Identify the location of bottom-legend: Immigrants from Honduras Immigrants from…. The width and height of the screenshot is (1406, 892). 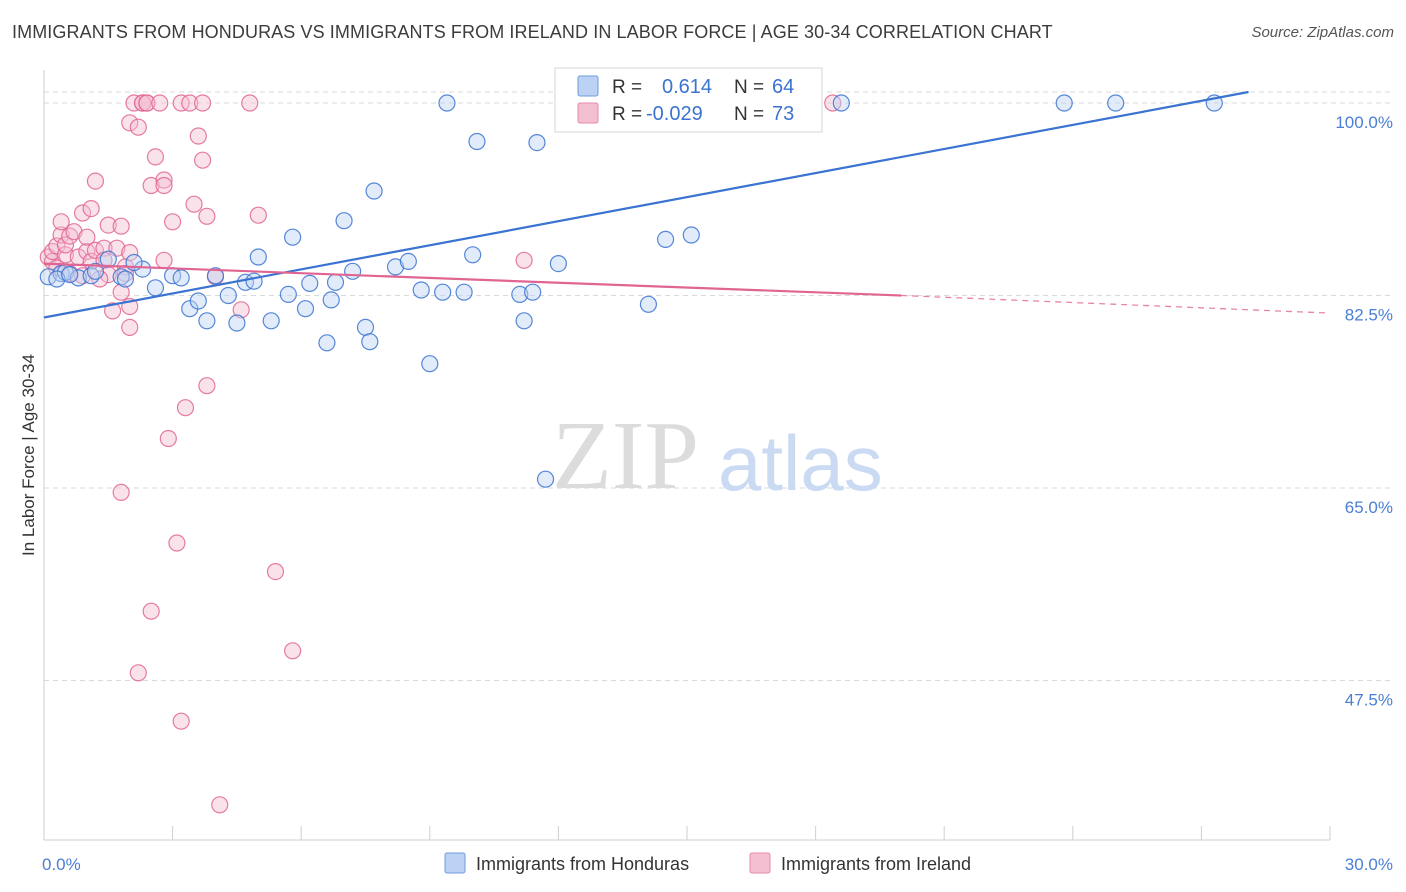
(707, 863).